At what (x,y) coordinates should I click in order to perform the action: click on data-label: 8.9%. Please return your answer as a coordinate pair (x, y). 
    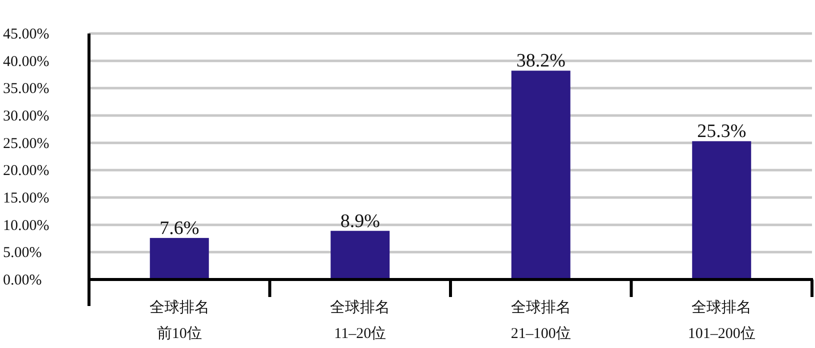
    Looking at the image, I should click on (360, 221).